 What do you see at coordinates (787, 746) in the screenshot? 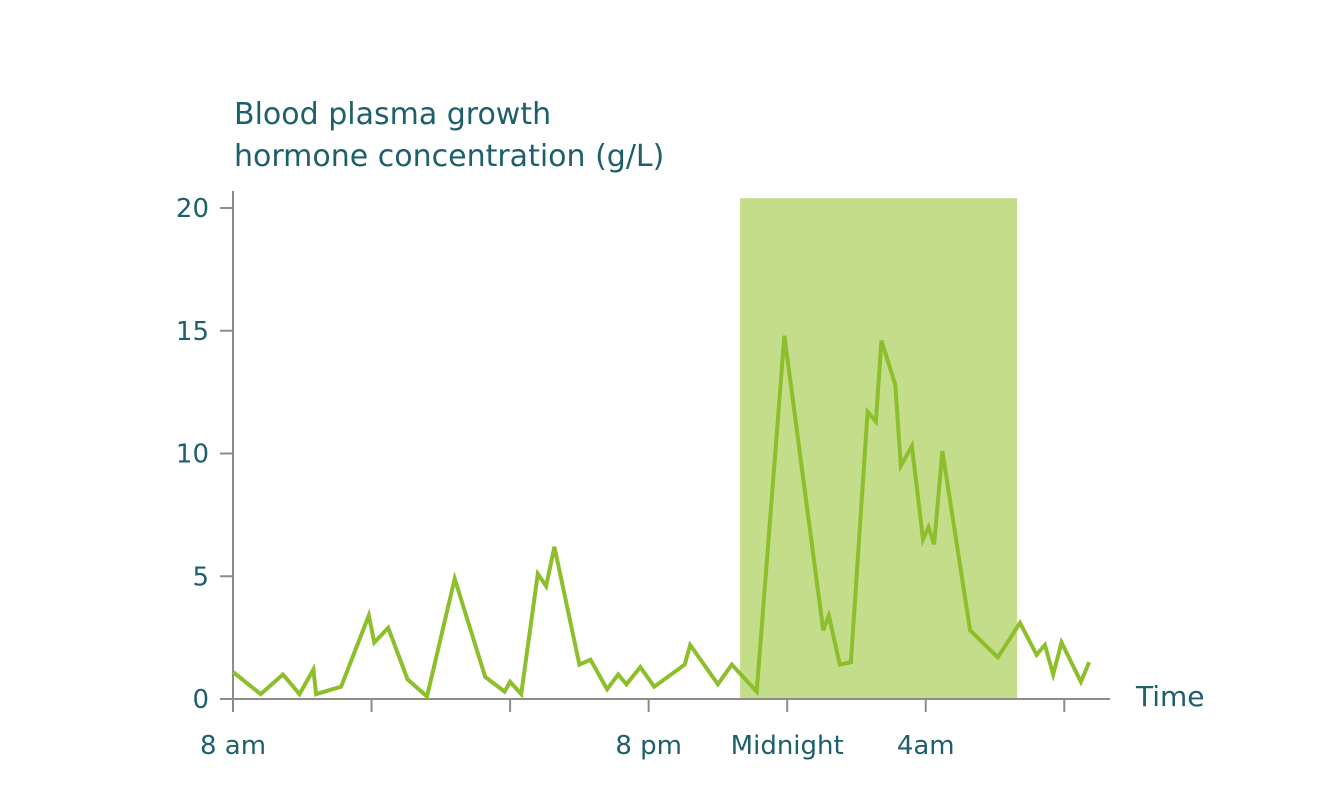
I see `x-tick-label: Midnight` at bounding box center [787, 746].